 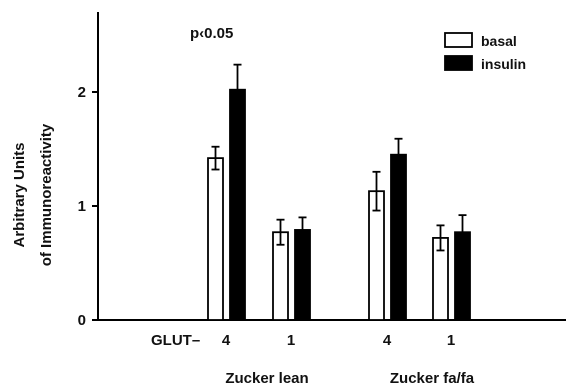 What do you see at coordinates (82, 320) in the screenshot?
I see `y-tick-label: 0` at bounding box center [82, 320].